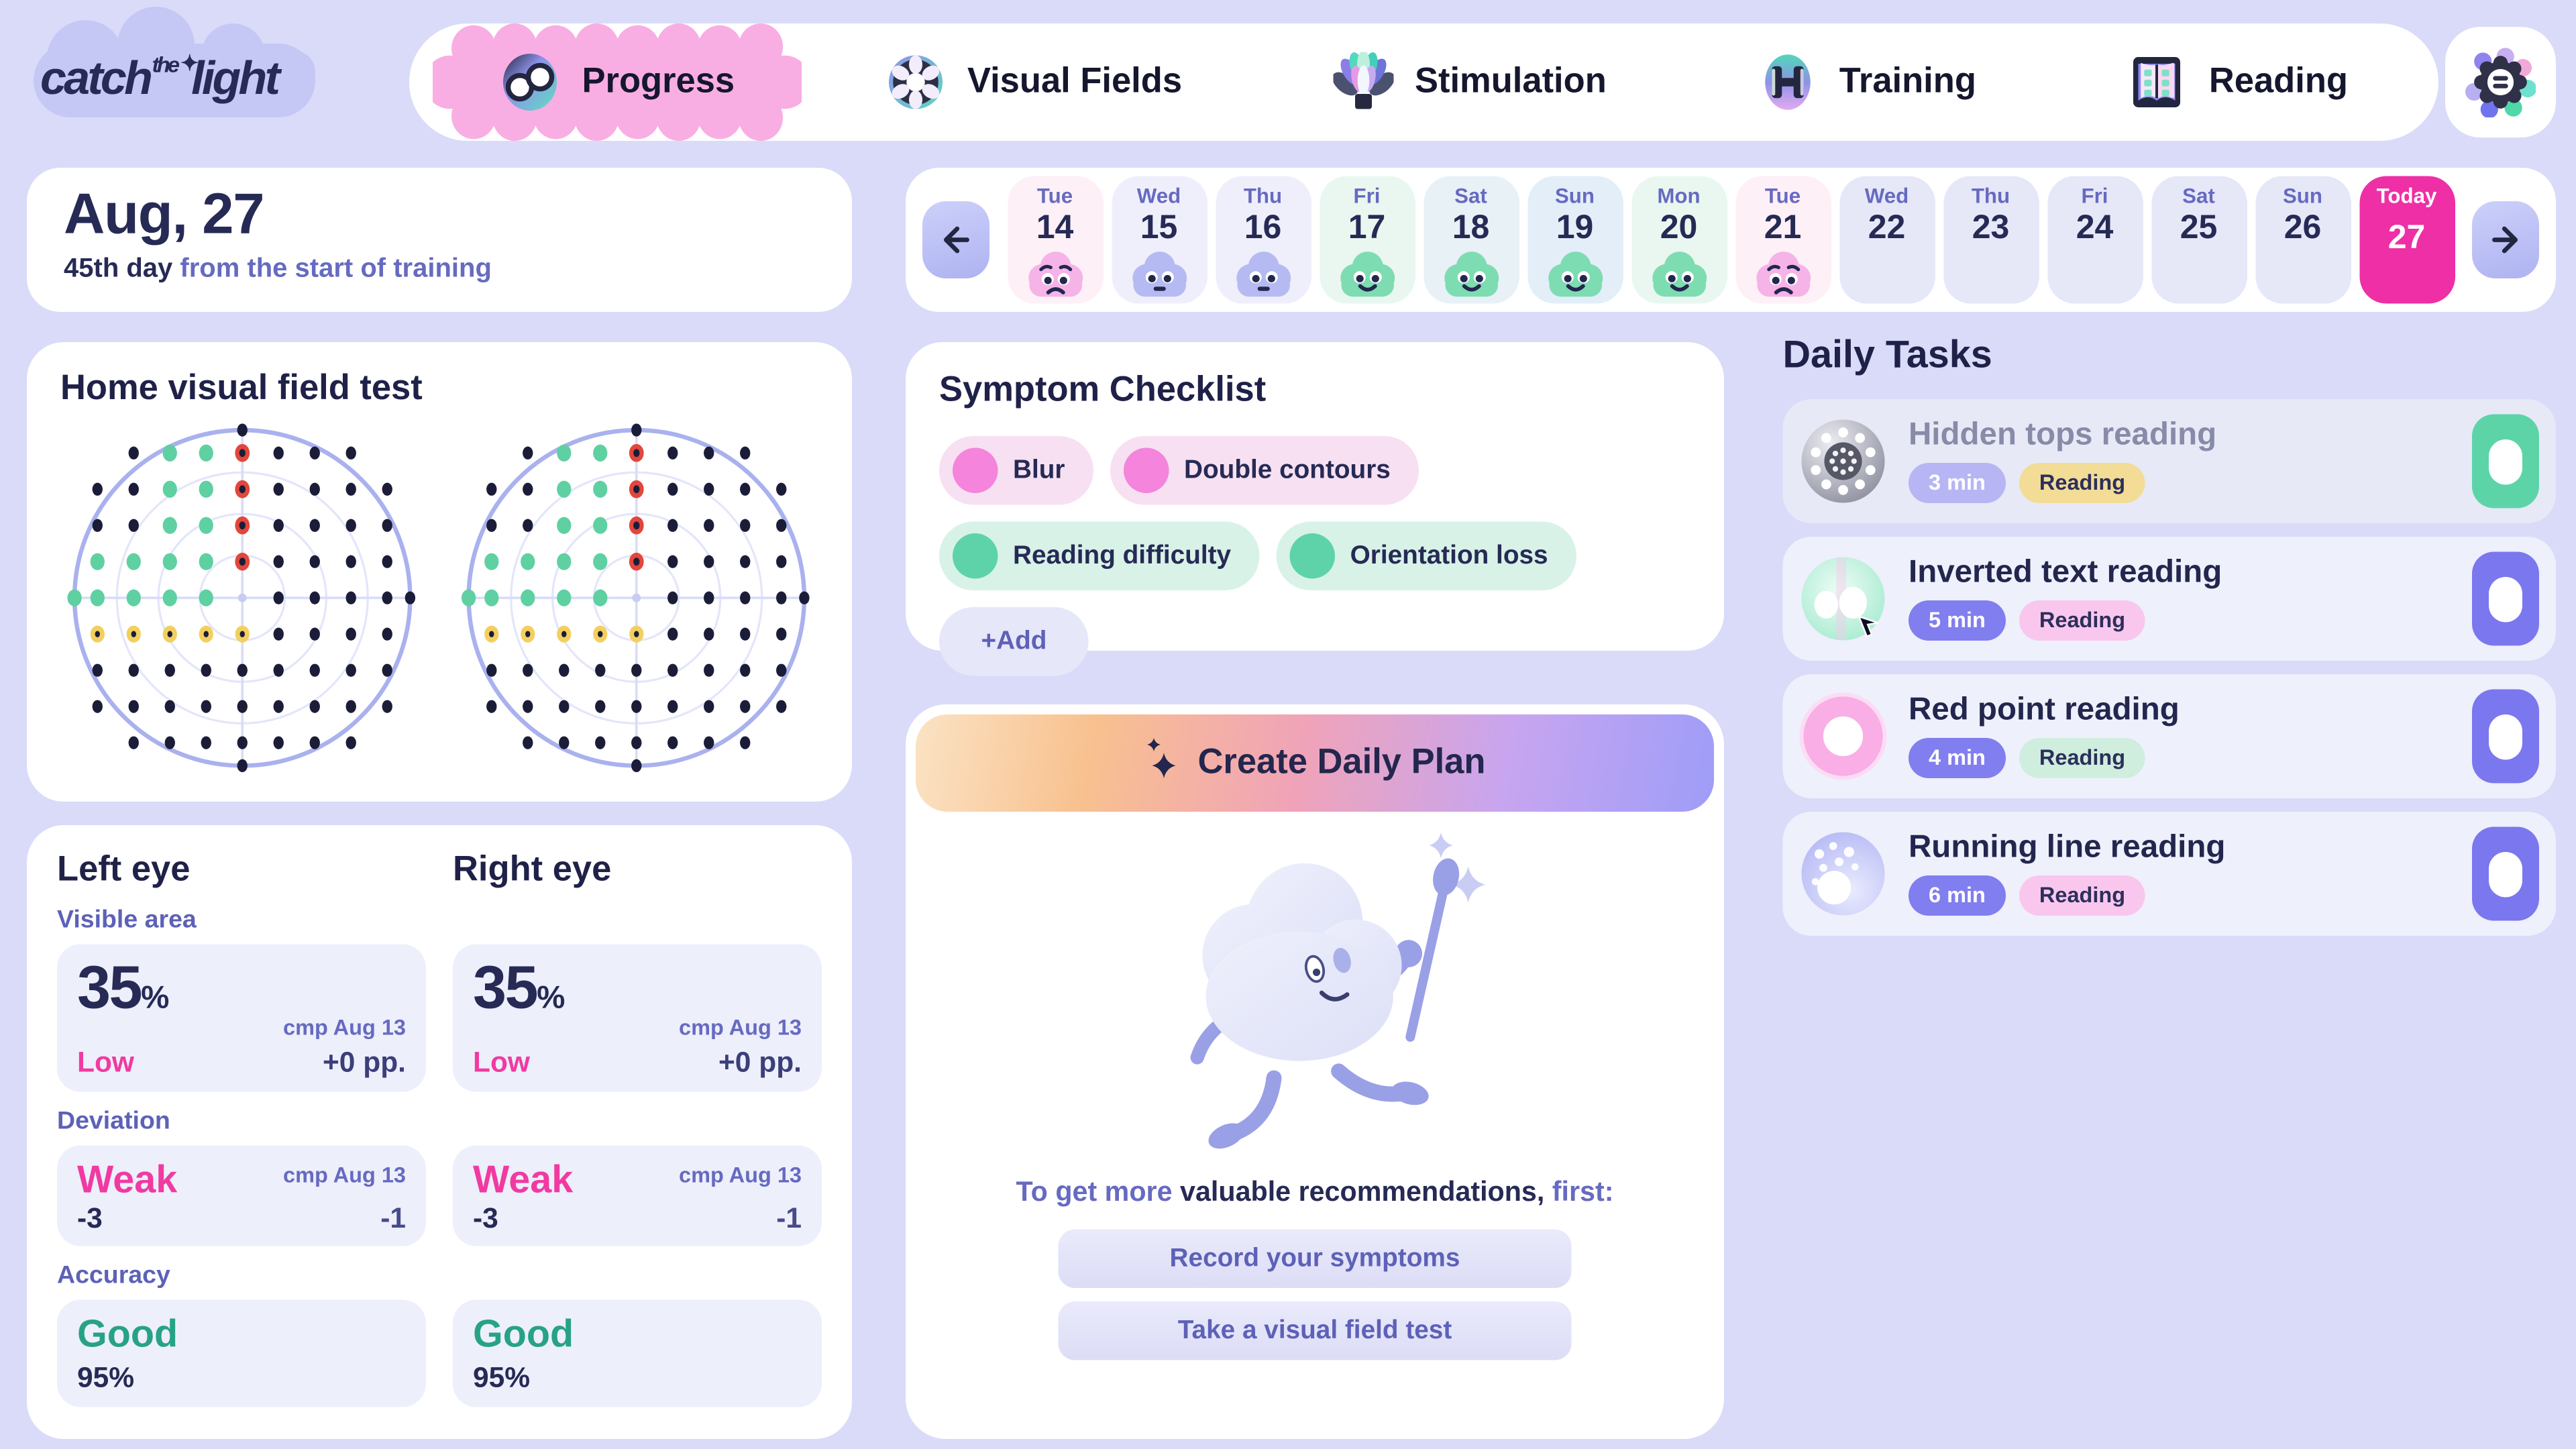  What do you see at coordinates (278, 268) in the screenshot?
I see `training-day-count: 45th day from the start of training` at bounding box center [278, 268].